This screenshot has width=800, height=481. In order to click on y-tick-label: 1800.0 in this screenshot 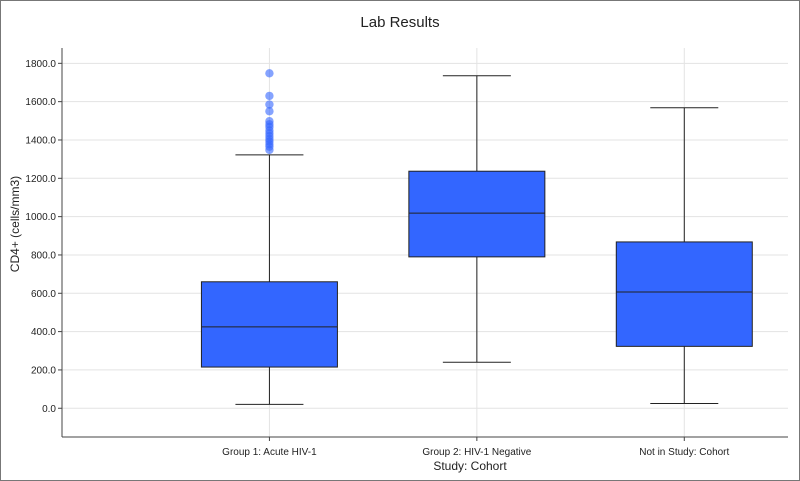, I will do `click(40, 64)`.